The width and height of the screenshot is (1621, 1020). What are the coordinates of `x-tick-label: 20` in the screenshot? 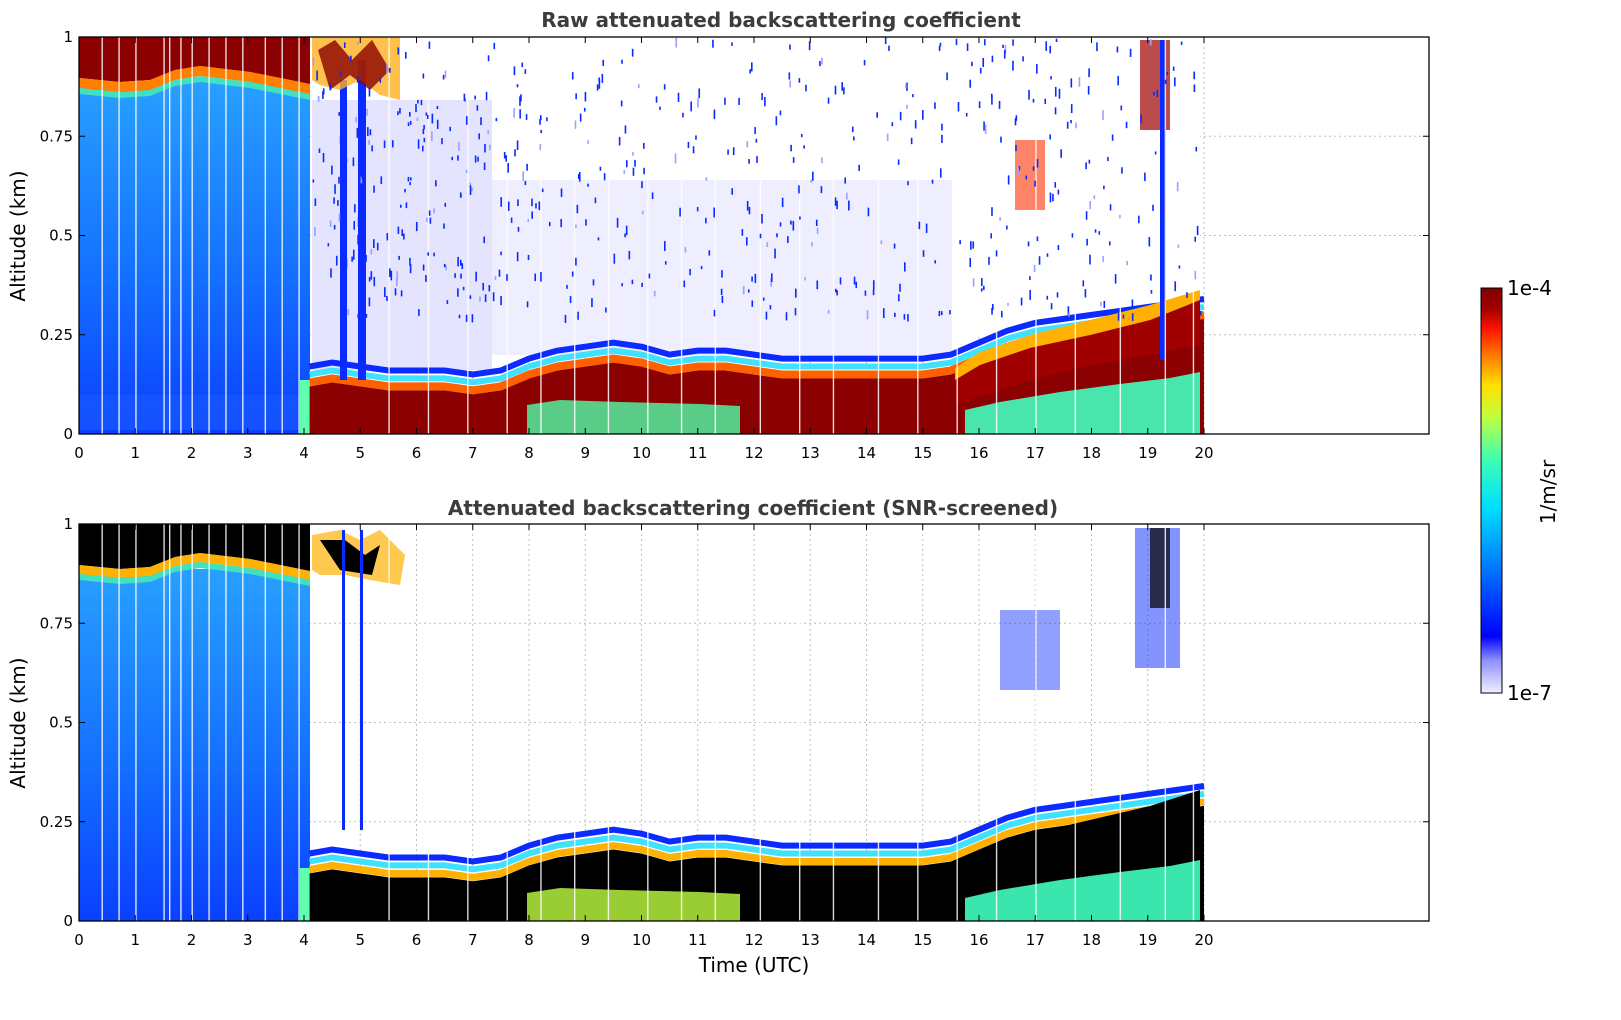 It's located at (1203, 940).